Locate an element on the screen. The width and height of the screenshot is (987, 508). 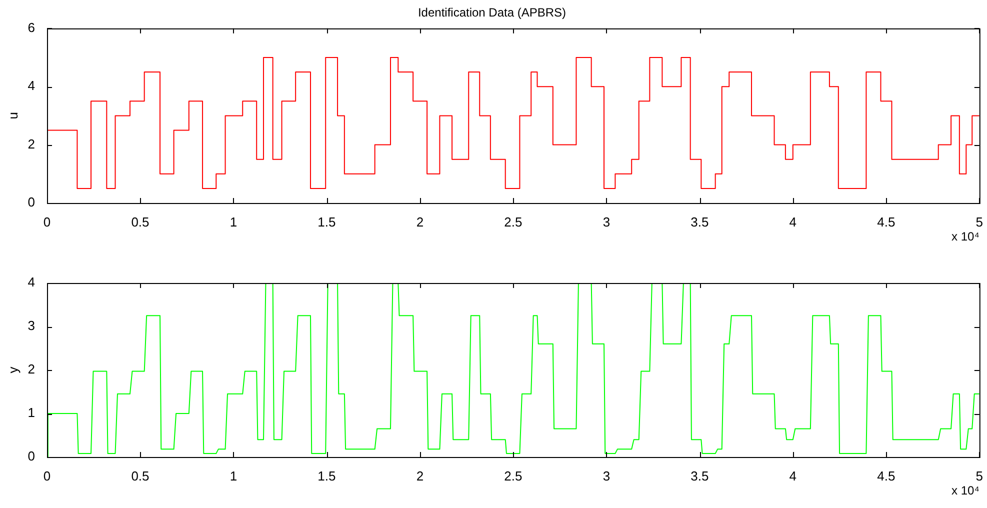
y-axis-title: u is located at coordinates (12, 116).